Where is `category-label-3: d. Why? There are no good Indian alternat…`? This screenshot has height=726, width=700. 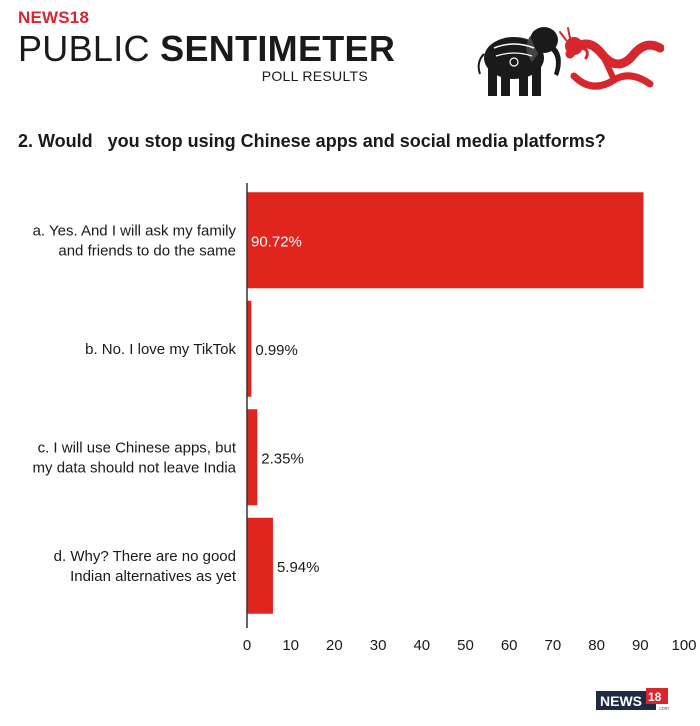
category-label-3: d. Why? There are no good Indian alternat… is located at coordinates (145, 566).